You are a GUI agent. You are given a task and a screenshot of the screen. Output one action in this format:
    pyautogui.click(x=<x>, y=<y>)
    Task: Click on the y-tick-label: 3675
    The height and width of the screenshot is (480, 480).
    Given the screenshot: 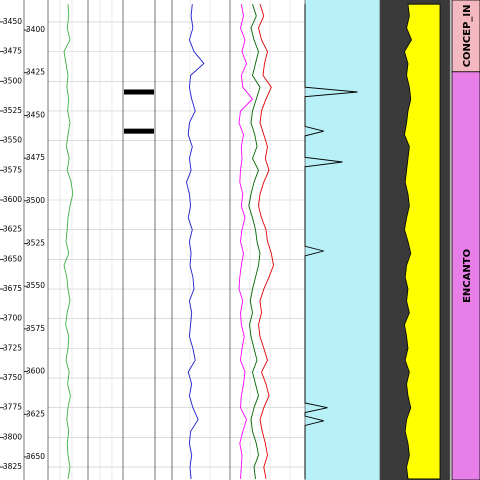 What is the action you would take?
    pyautogui.click(x=12, y=288)
    